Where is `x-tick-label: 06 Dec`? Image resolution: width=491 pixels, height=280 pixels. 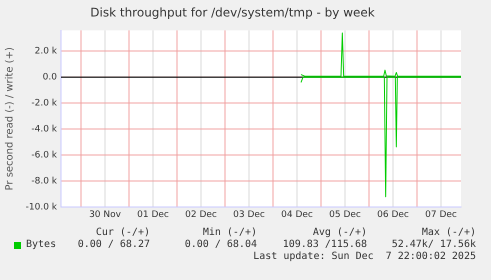
x-tick-label: 06 Dec is located at coordinates (393, 215).